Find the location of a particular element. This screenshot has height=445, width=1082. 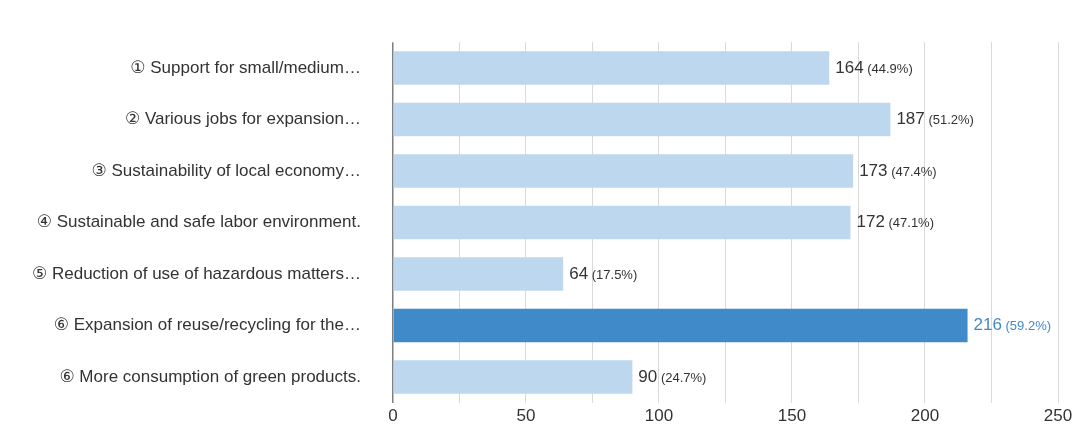

x-tick-label: 100 is located at coordinates (659, 415).